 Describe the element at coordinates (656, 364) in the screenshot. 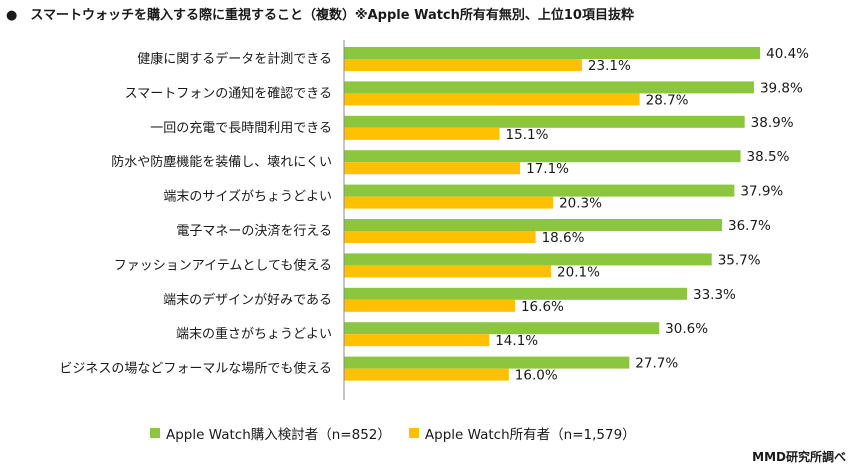

I see `data-label-series-1: 27.7%` at that location.